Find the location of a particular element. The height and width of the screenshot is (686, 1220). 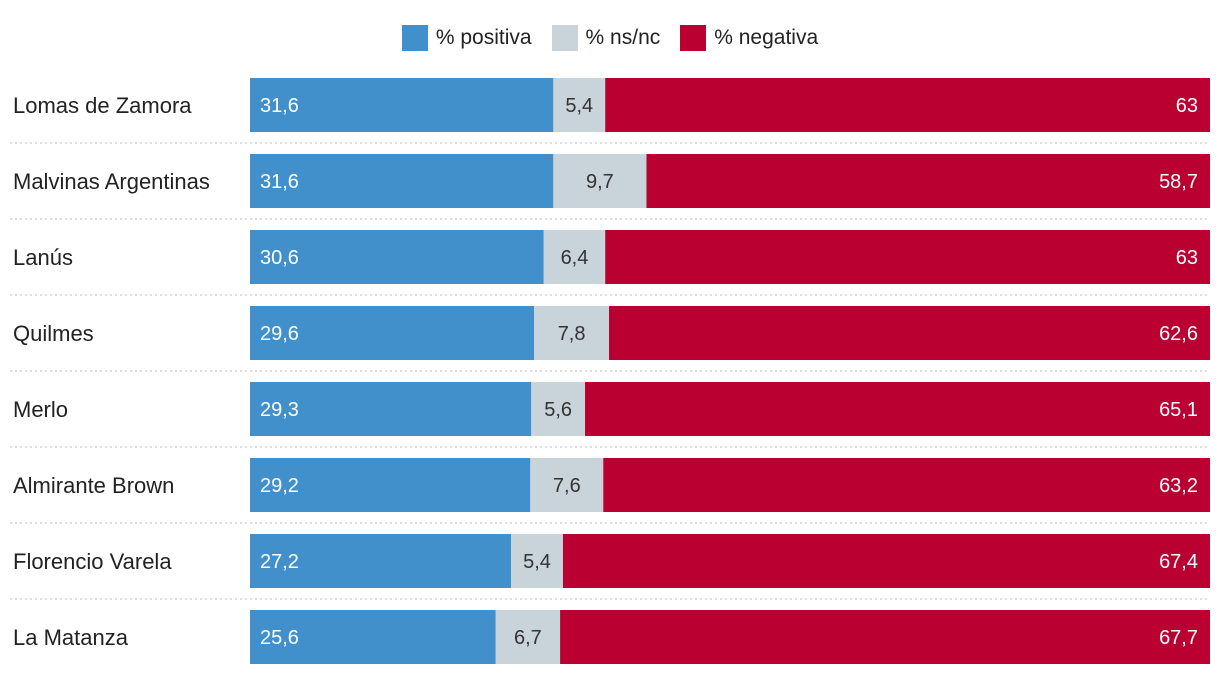

data-label: 7,8 is located at coordinates (572, 334).